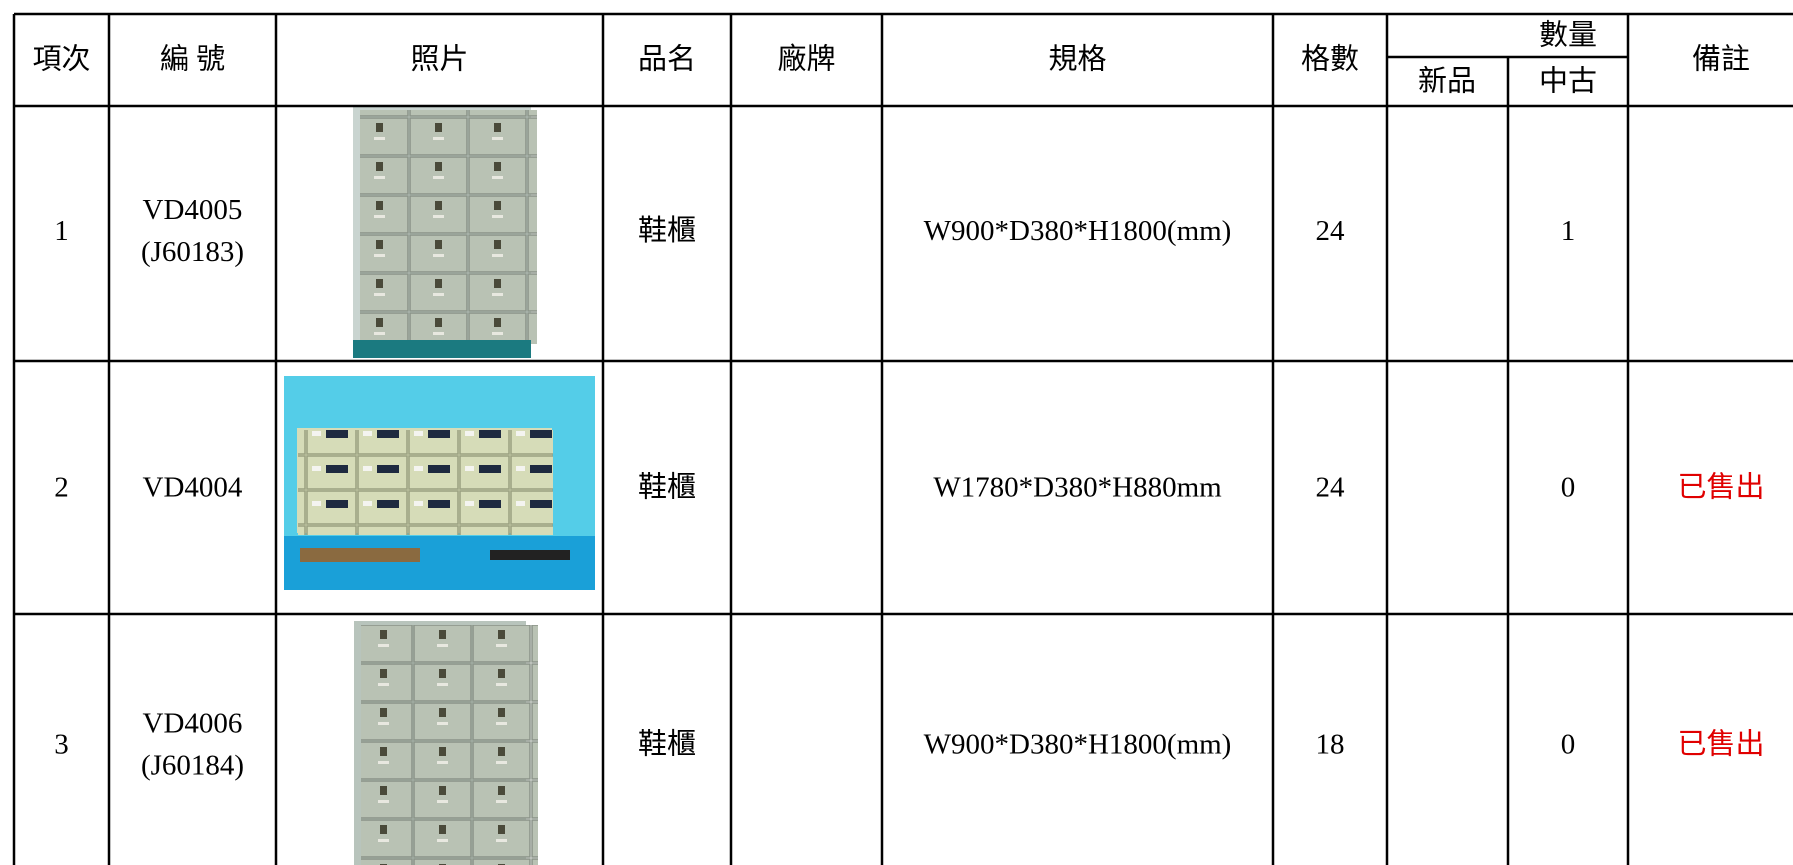 This screenshot has width=1793, height=865. I want to click on item-code: (J60184), so click(192, 766).